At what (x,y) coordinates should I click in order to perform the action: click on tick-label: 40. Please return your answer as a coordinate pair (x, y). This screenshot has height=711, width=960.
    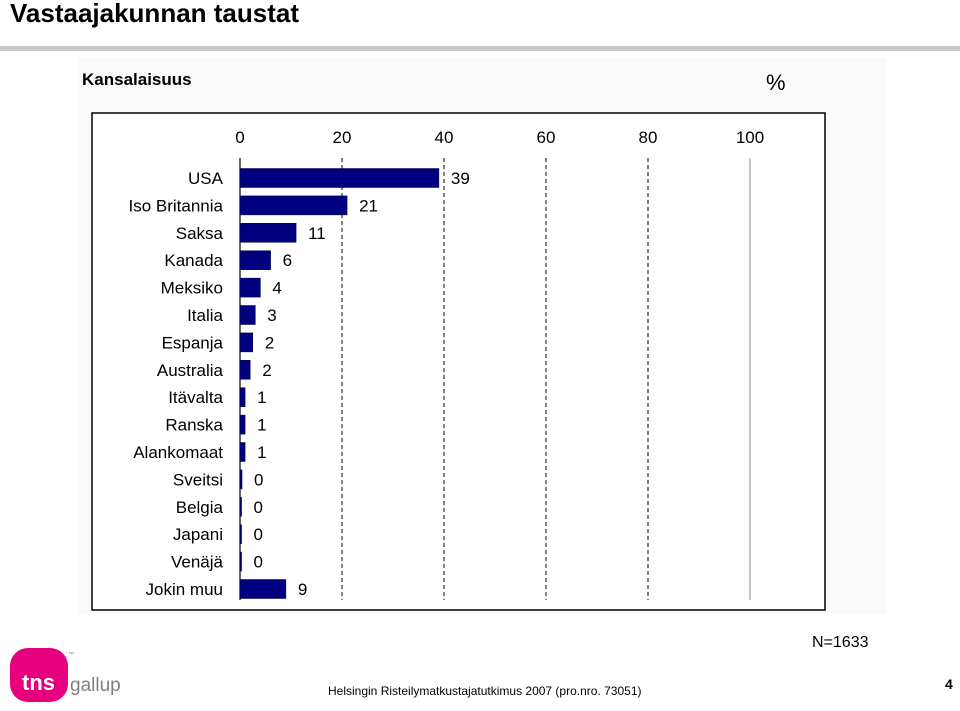
    Looking at the image, I should click on (444, 137).